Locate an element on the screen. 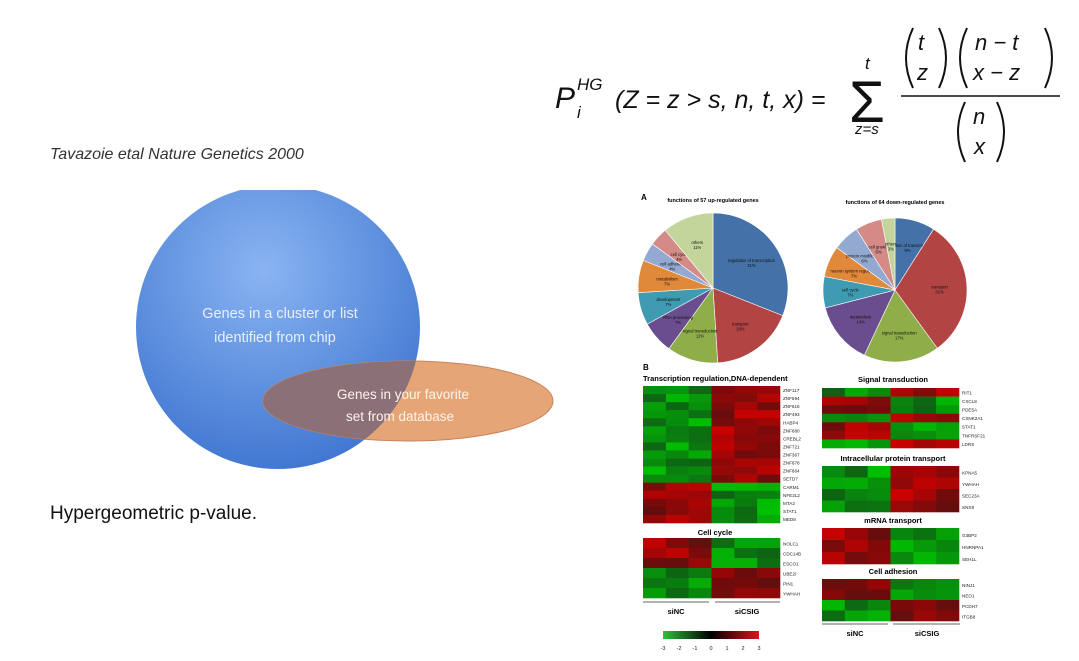 This screenshot has height=661, width=1079. transcription-heatmap-gene-label: NFE2L2 is located at coordinates (791, 495).